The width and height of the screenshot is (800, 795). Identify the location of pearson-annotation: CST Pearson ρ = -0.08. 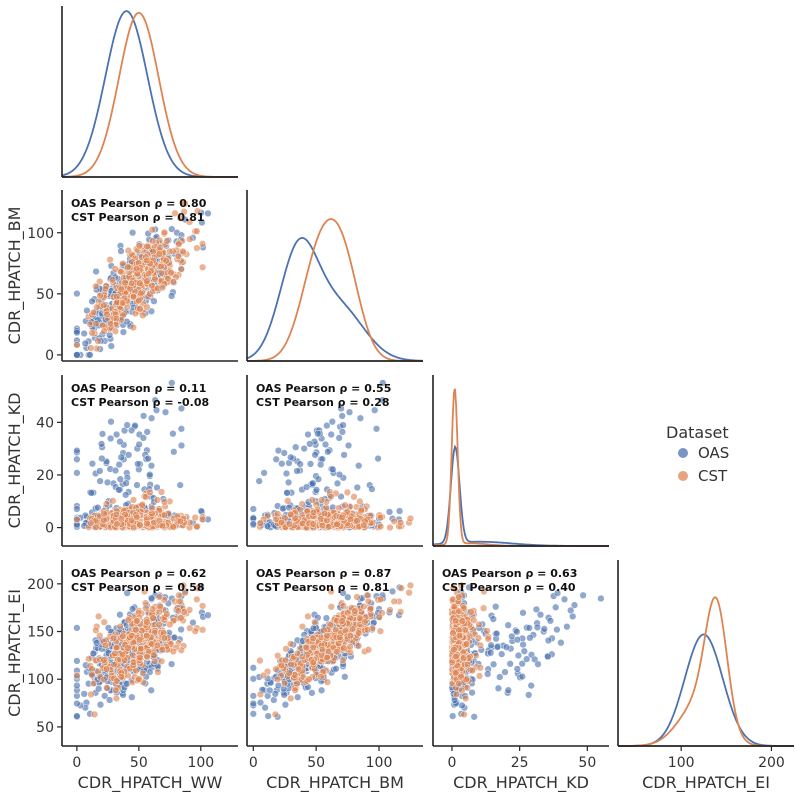
(140, 402).